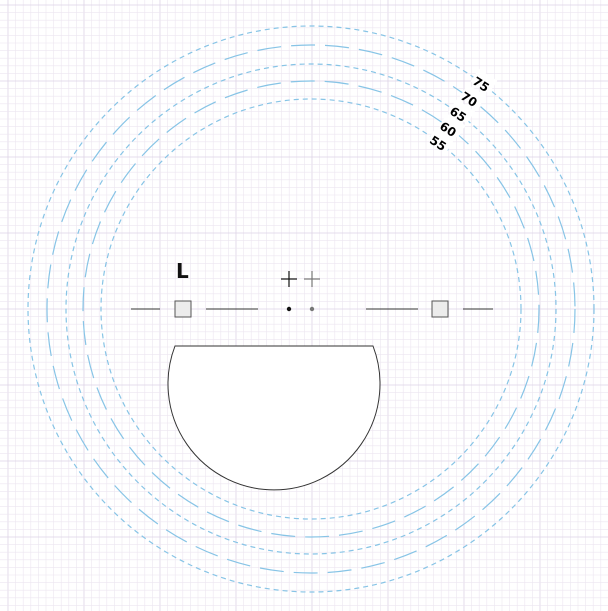  I want to click on basin-shape, so click(274, 418).